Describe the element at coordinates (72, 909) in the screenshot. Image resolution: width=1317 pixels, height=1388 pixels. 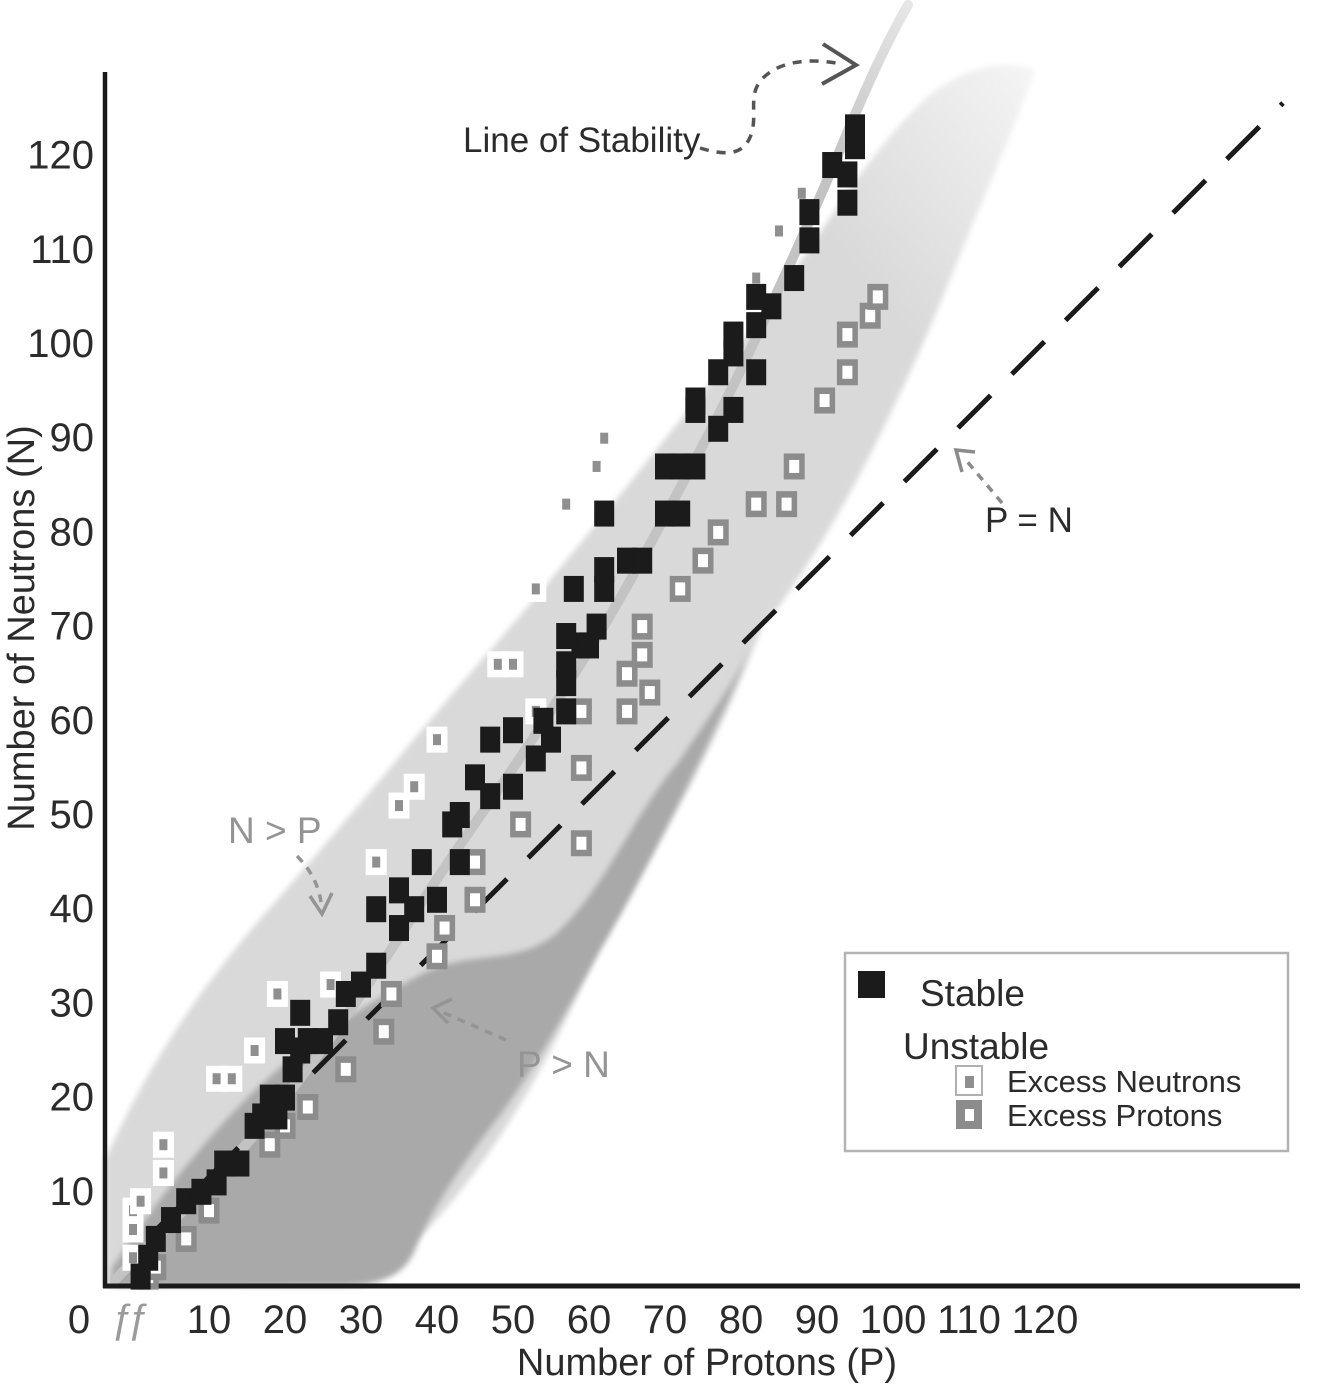
I see `y-tick-label: 40` at that location.